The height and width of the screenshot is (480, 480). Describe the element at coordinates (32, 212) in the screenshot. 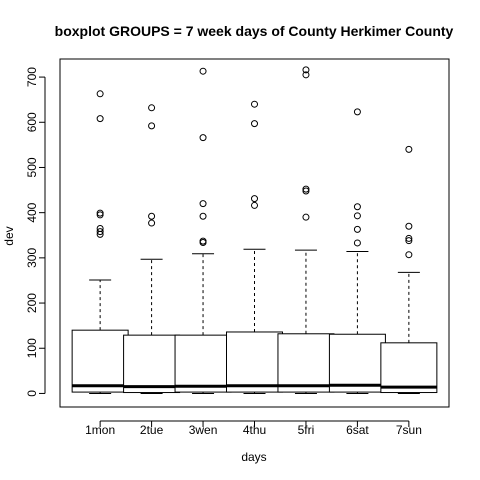

I see `y-tick-label: 400` at that location.